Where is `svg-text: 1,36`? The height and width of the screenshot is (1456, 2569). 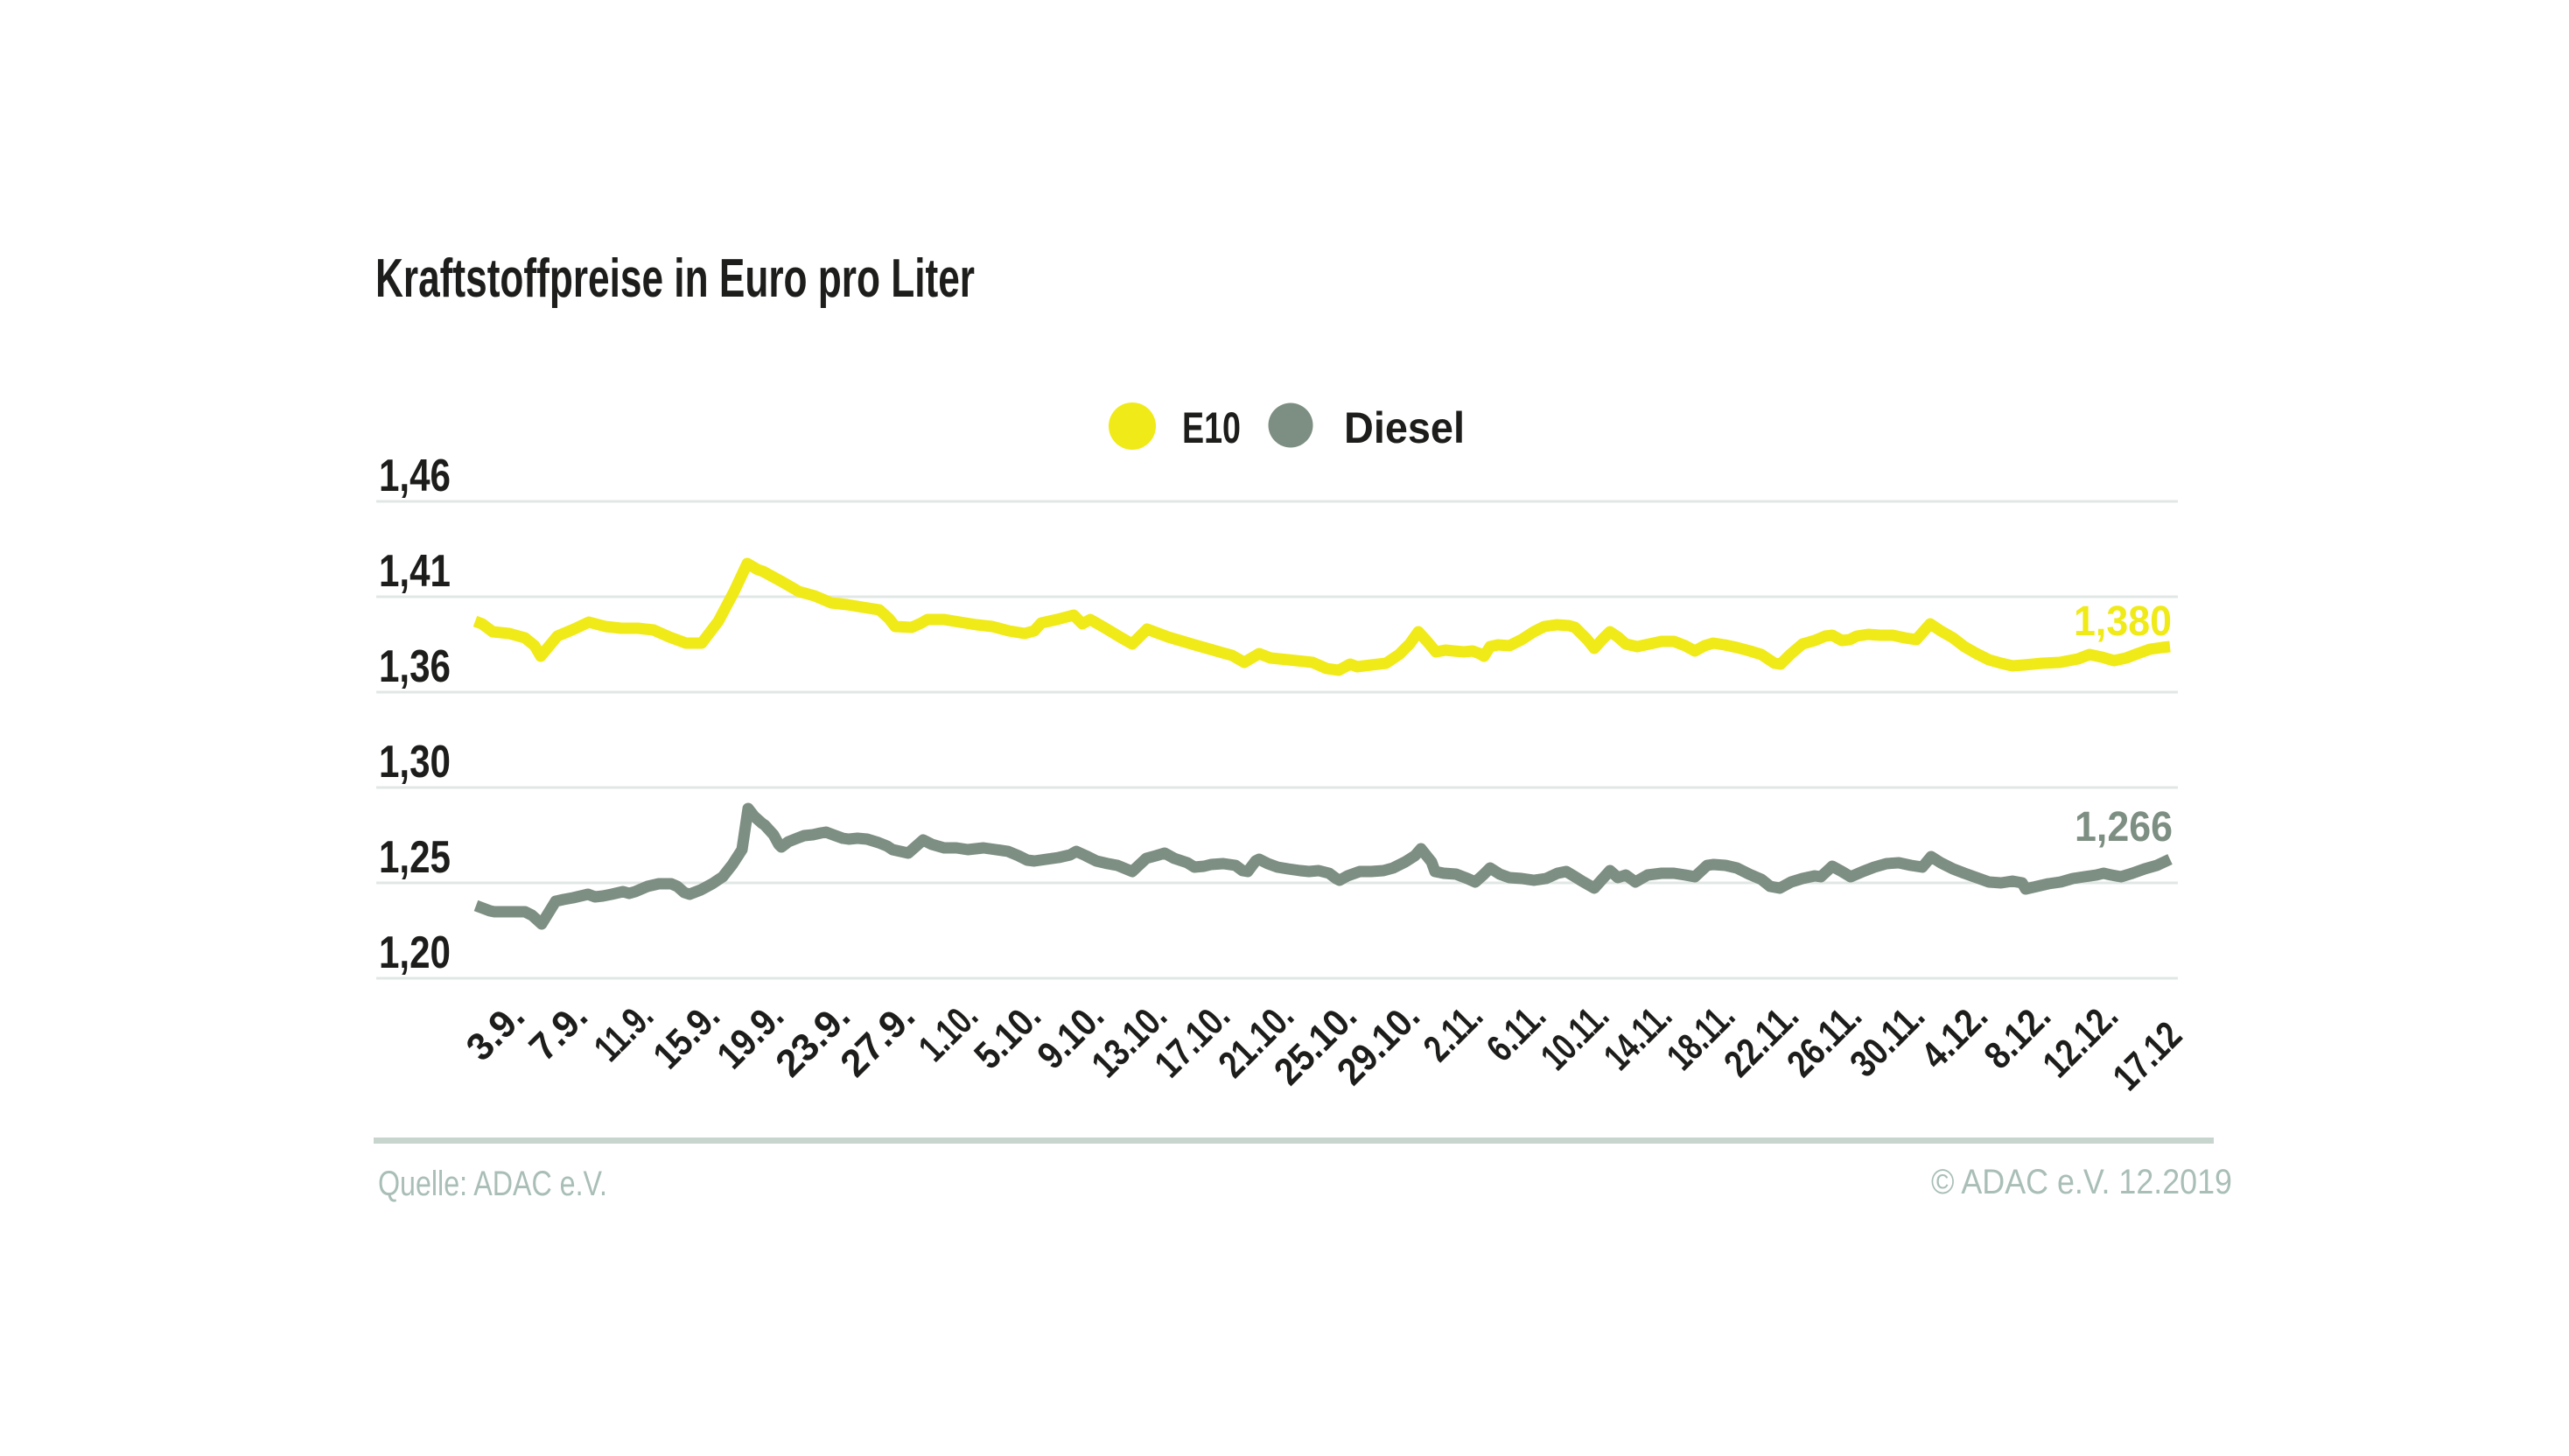 svg-text: 1,36 is located at coordinates (415, 666).